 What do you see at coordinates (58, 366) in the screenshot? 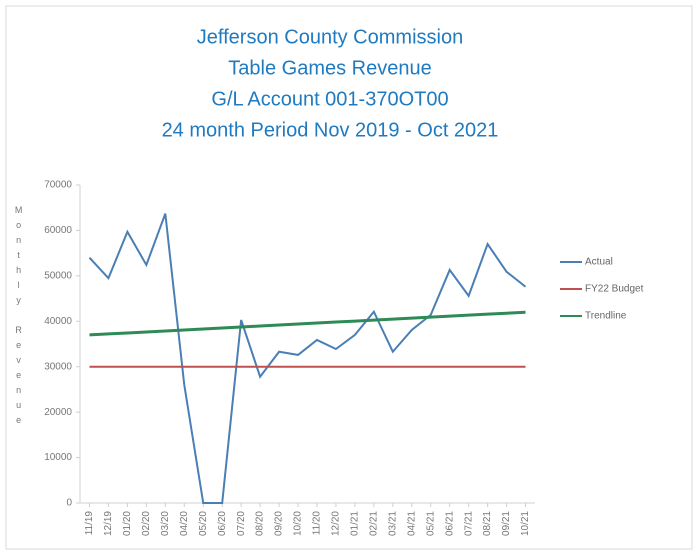
I see `y-tick-label: 30000` at bounding box center [58, 366].